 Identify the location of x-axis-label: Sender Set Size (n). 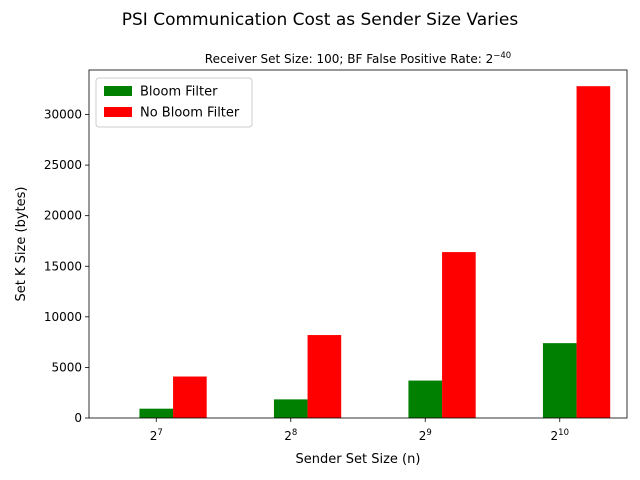
(358, 459).